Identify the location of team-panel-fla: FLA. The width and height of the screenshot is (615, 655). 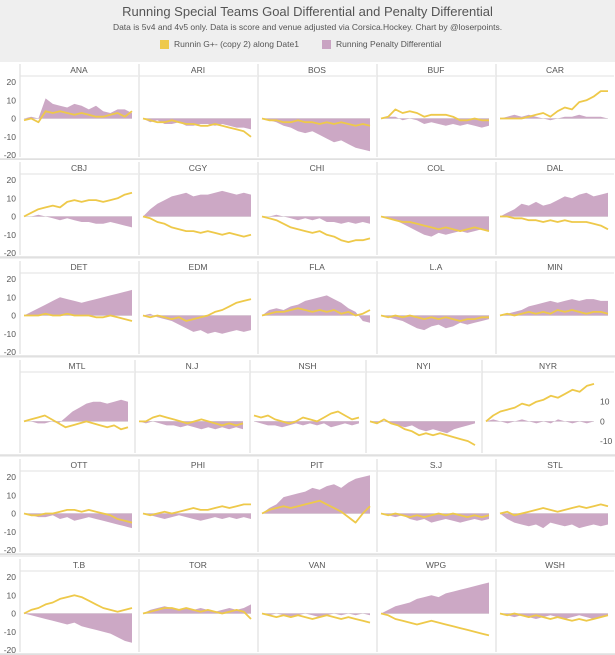
(316, 307).